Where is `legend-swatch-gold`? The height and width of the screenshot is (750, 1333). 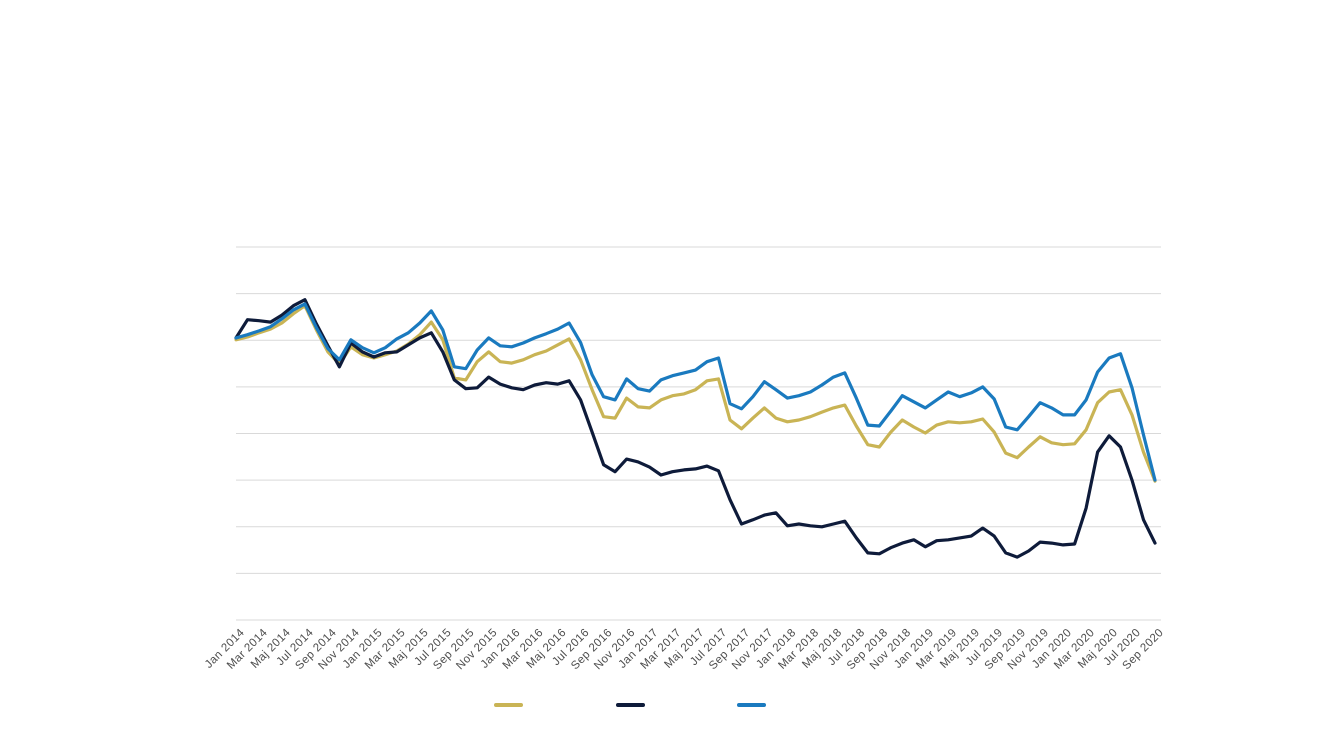
legend-swatch-gold is located at coordinates (508, 705).